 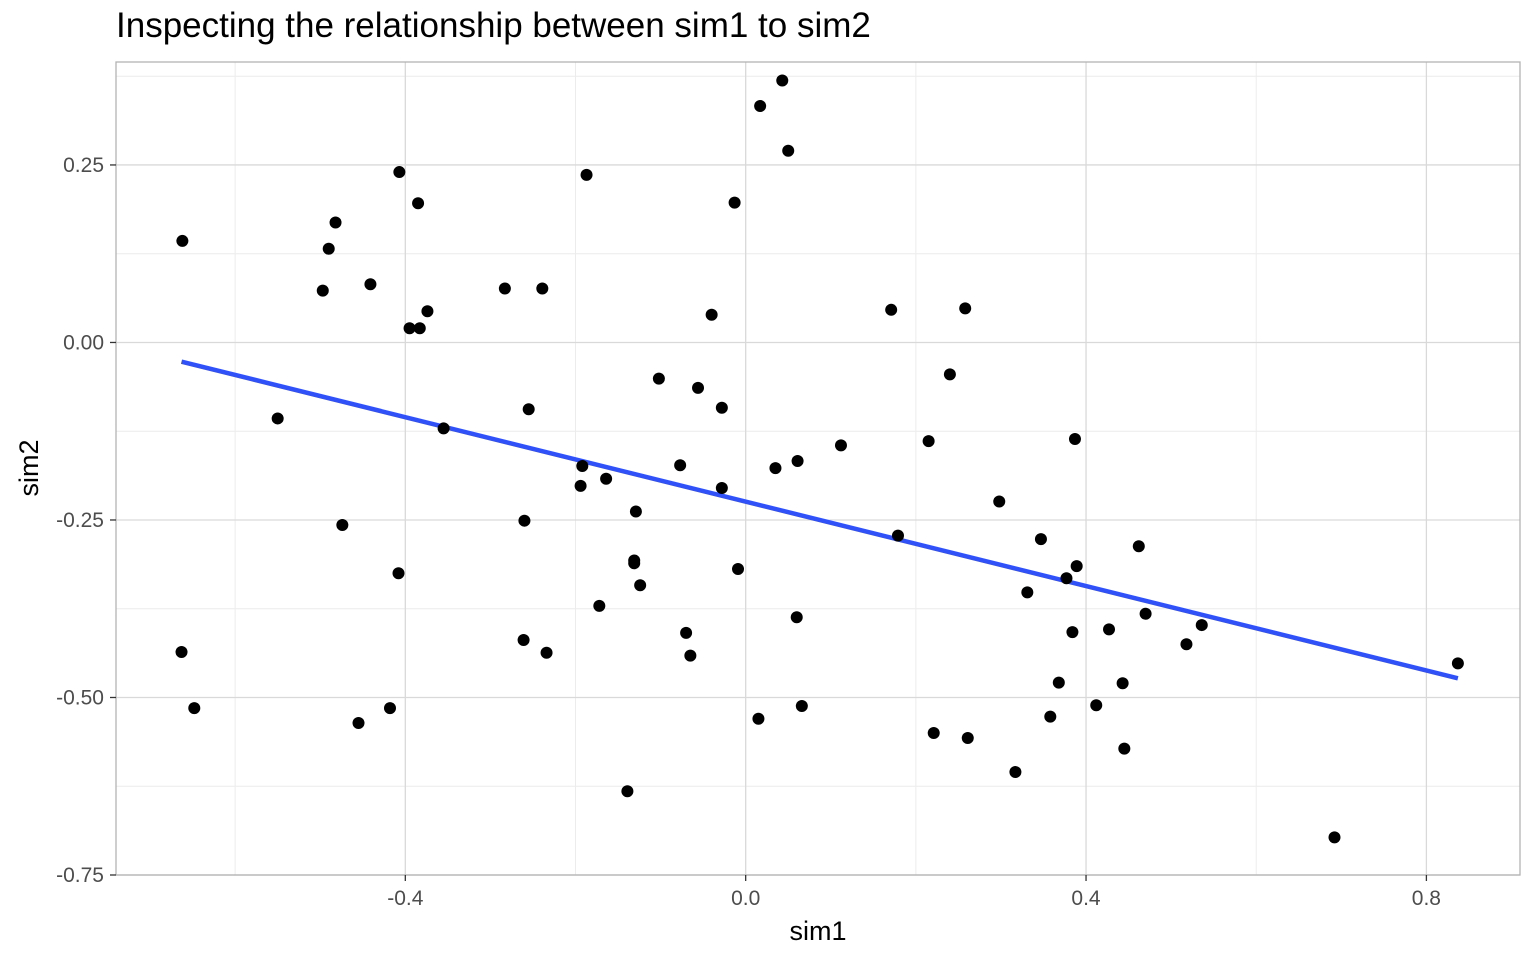 What do you see at coordinates (83, 342) in the screenshot?
I see `y-tick-label: 0.00` at bounding box center [83, 342].